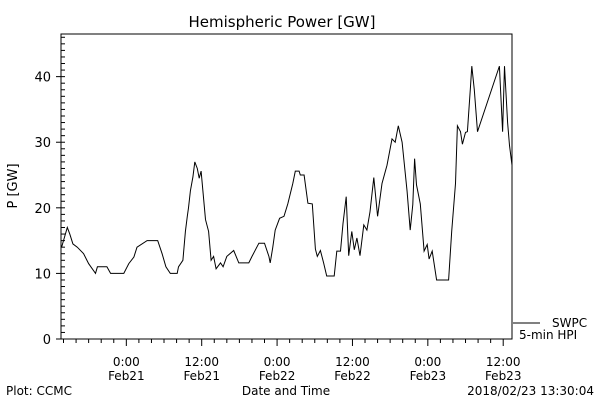 This screenshot has width=600, height=400. What do you see at coordinates (47, 340) in the screenshot?
I see `y-tick-label: 0` at bounding box center [47, 340].